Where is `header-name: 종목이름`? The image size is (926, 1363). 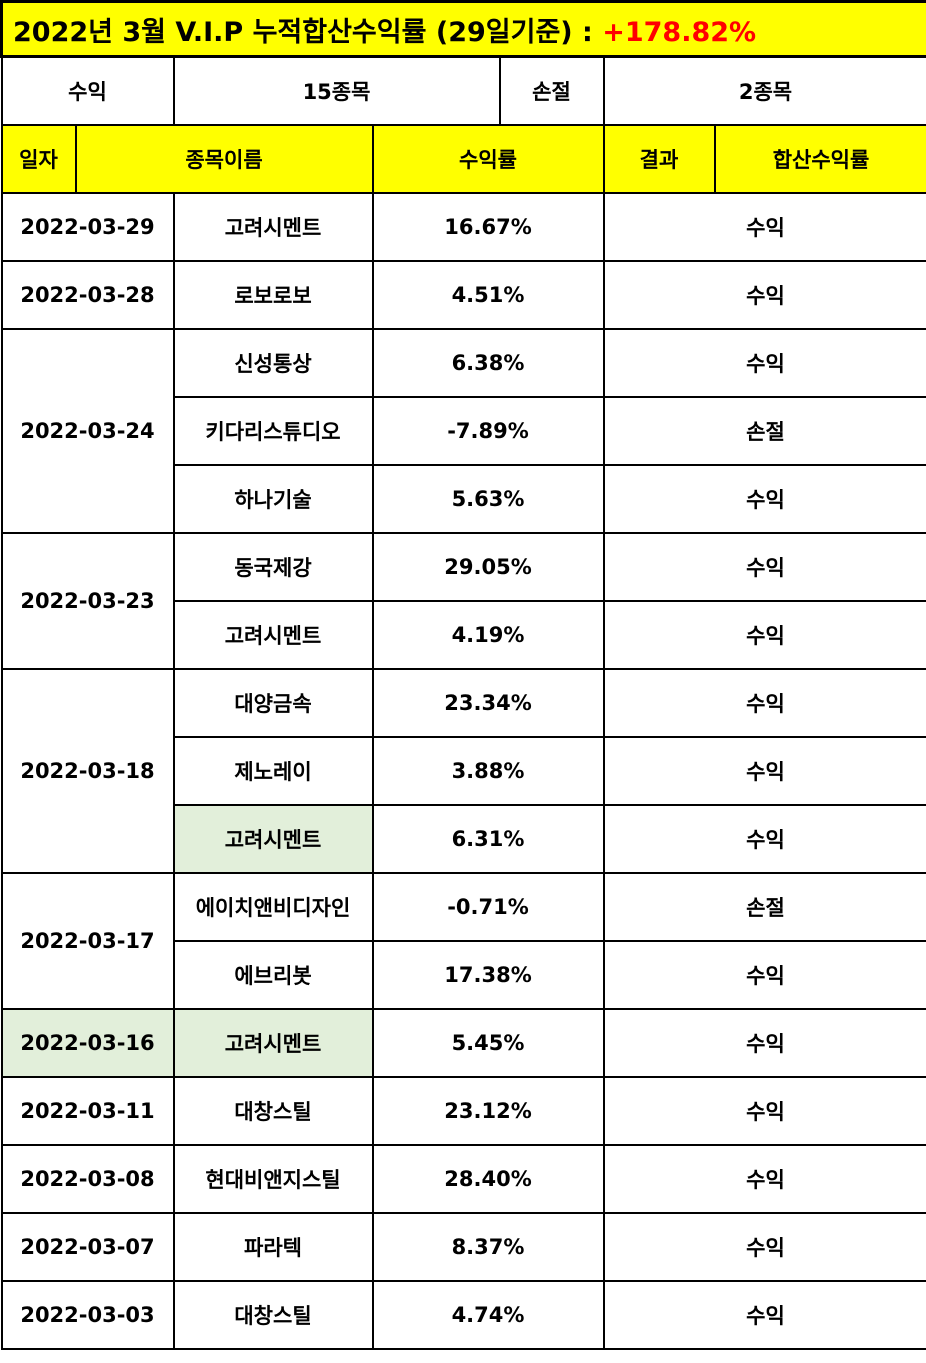 header-name: 종목이름 is located at coordinates (224, 159).